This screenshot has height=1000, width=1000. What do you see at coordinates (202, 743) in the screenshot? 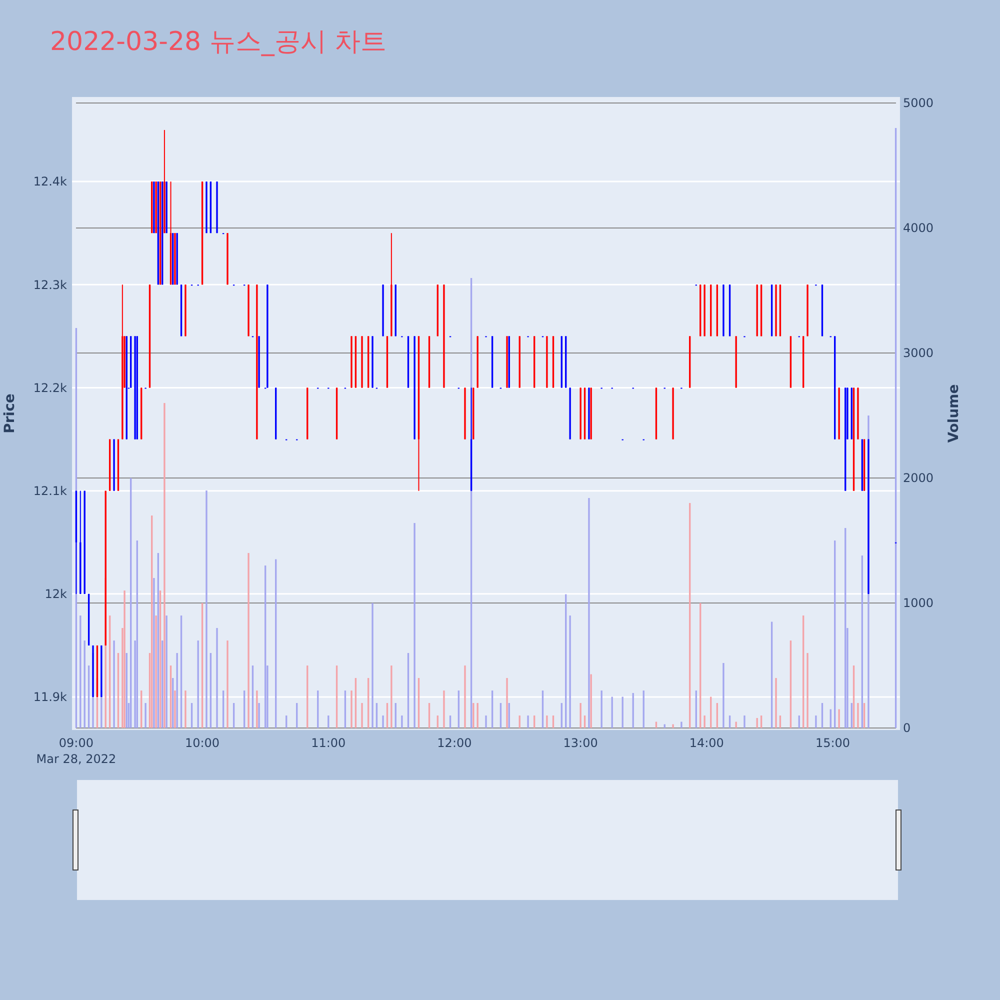
I see `x-tick-label: 10:00` at bounding box center [202, 743].